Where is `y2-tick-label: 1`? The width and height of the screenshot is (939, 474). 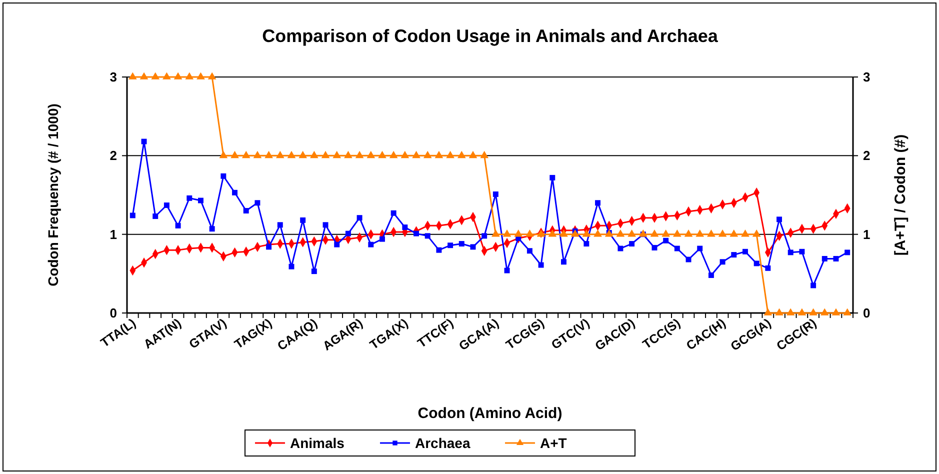 y2-tick-label: 1 is located at coordinates (866, 234).